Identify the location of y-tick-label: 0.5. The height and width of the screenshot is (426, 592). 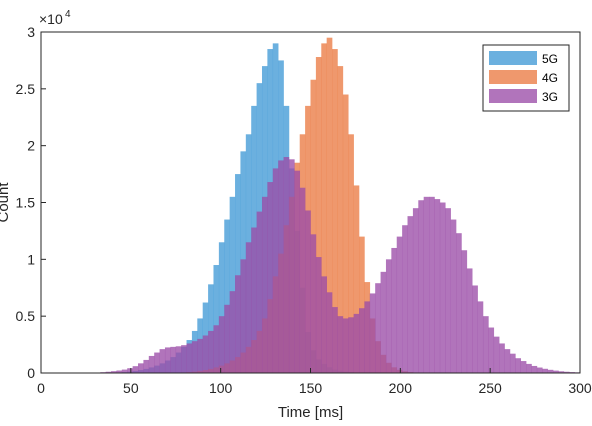
(26, 316).